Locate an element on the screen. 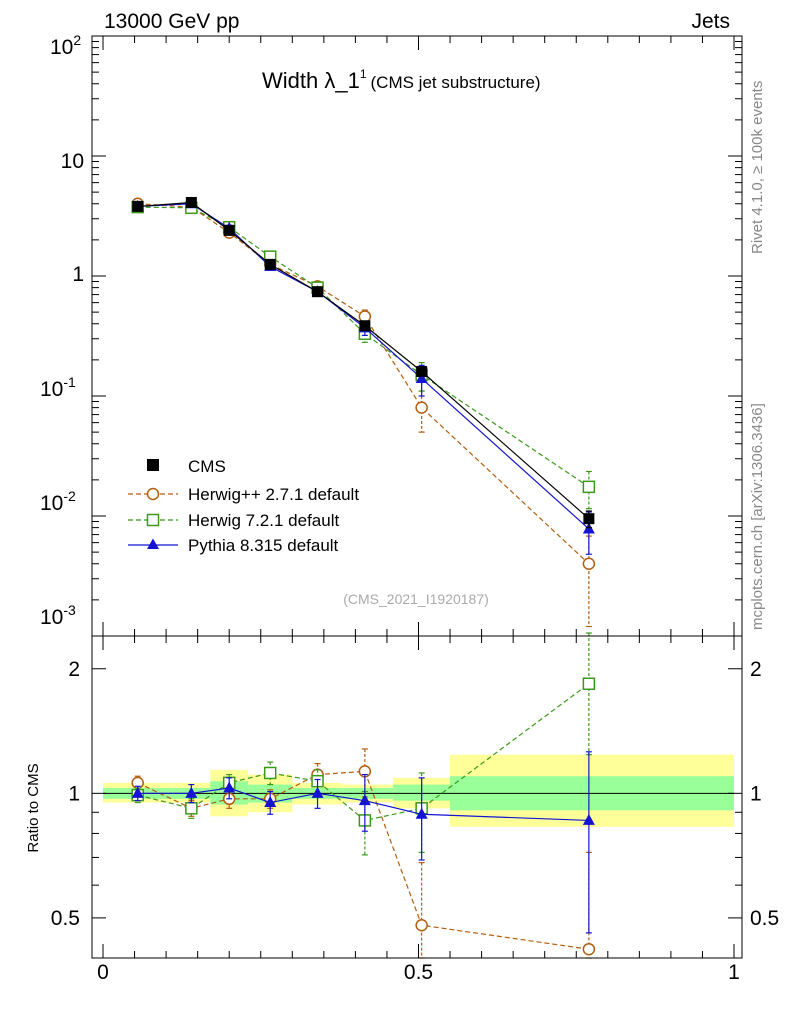 The width and height of the screenshot is (786, 1024). plot-title-sub: (CMS jet substructure) is located at coordinates (456, 82).